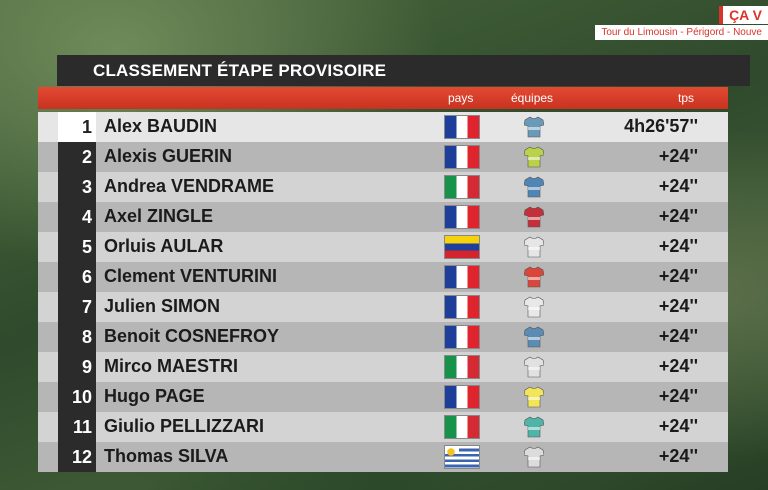  Describe the element at coordinates (681, 22) in the screenshot. I see `broadcaster-tag: ÇA V Tour du Limousin - Périgord - Nouve` at that location.